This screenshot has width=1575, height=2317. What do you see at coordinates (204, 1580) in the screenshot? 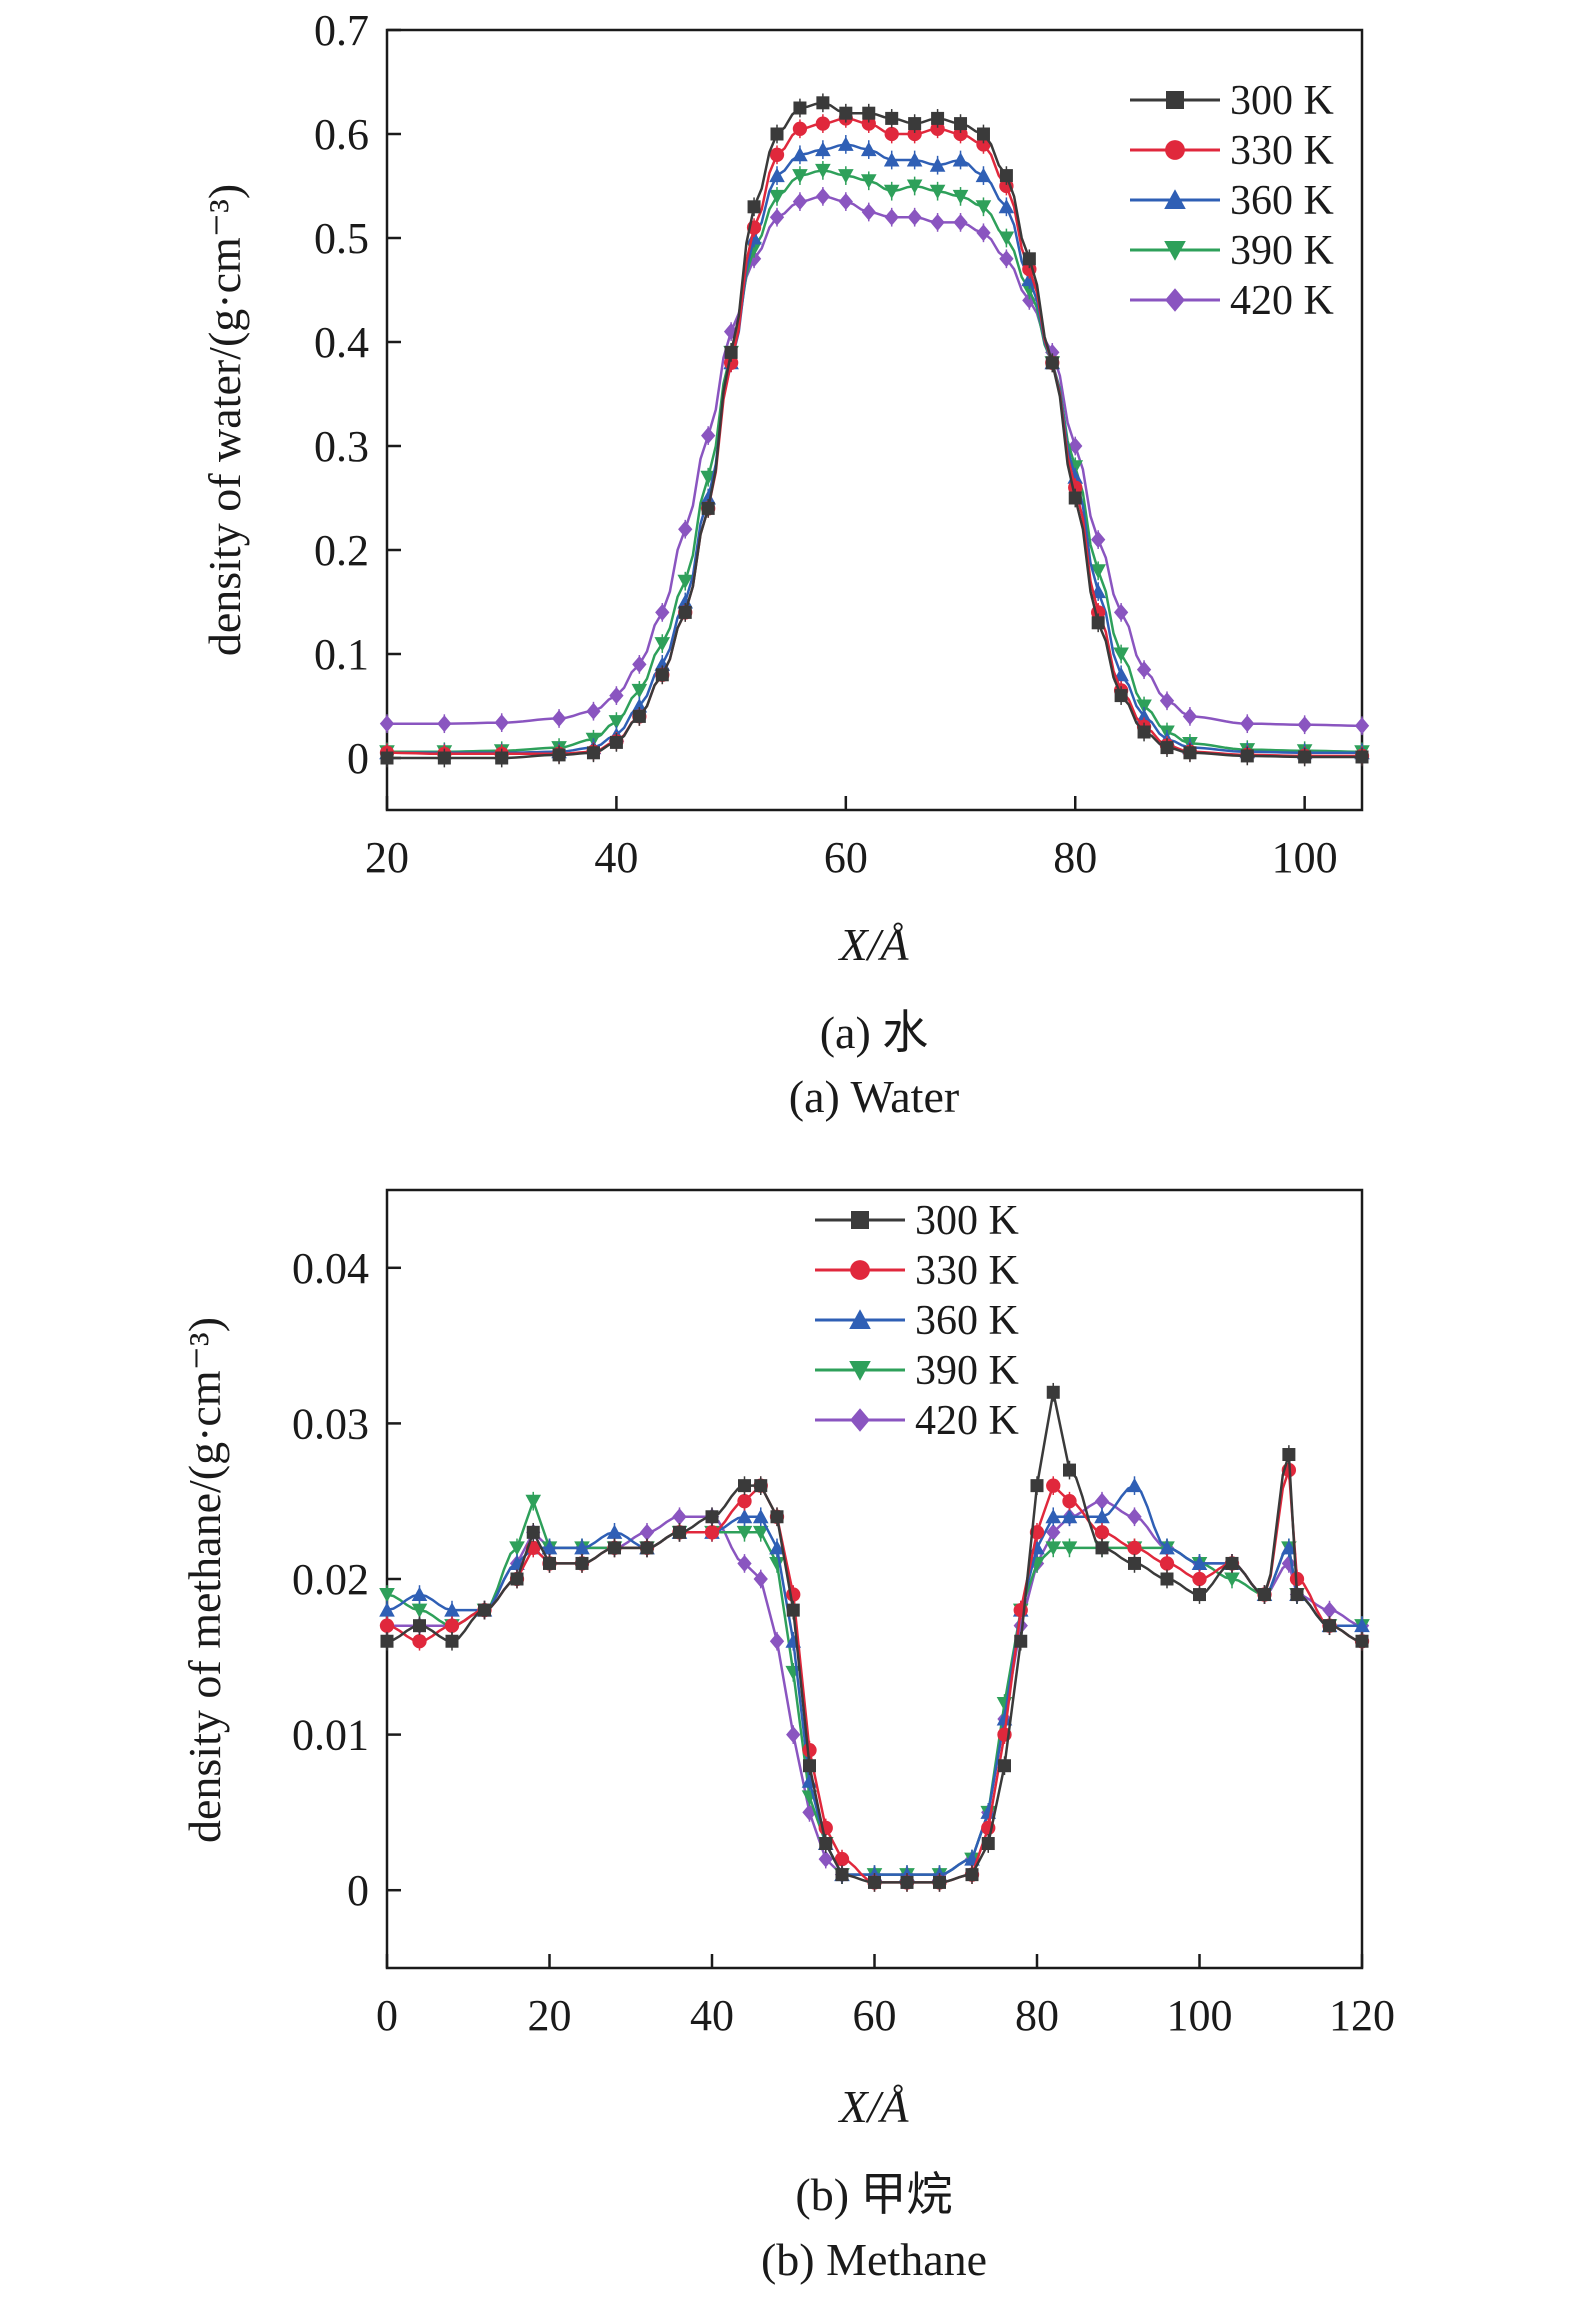
I see `y-axis-label: density of methane/(g·cm⁻³)` at bounding box center [204, 1580].